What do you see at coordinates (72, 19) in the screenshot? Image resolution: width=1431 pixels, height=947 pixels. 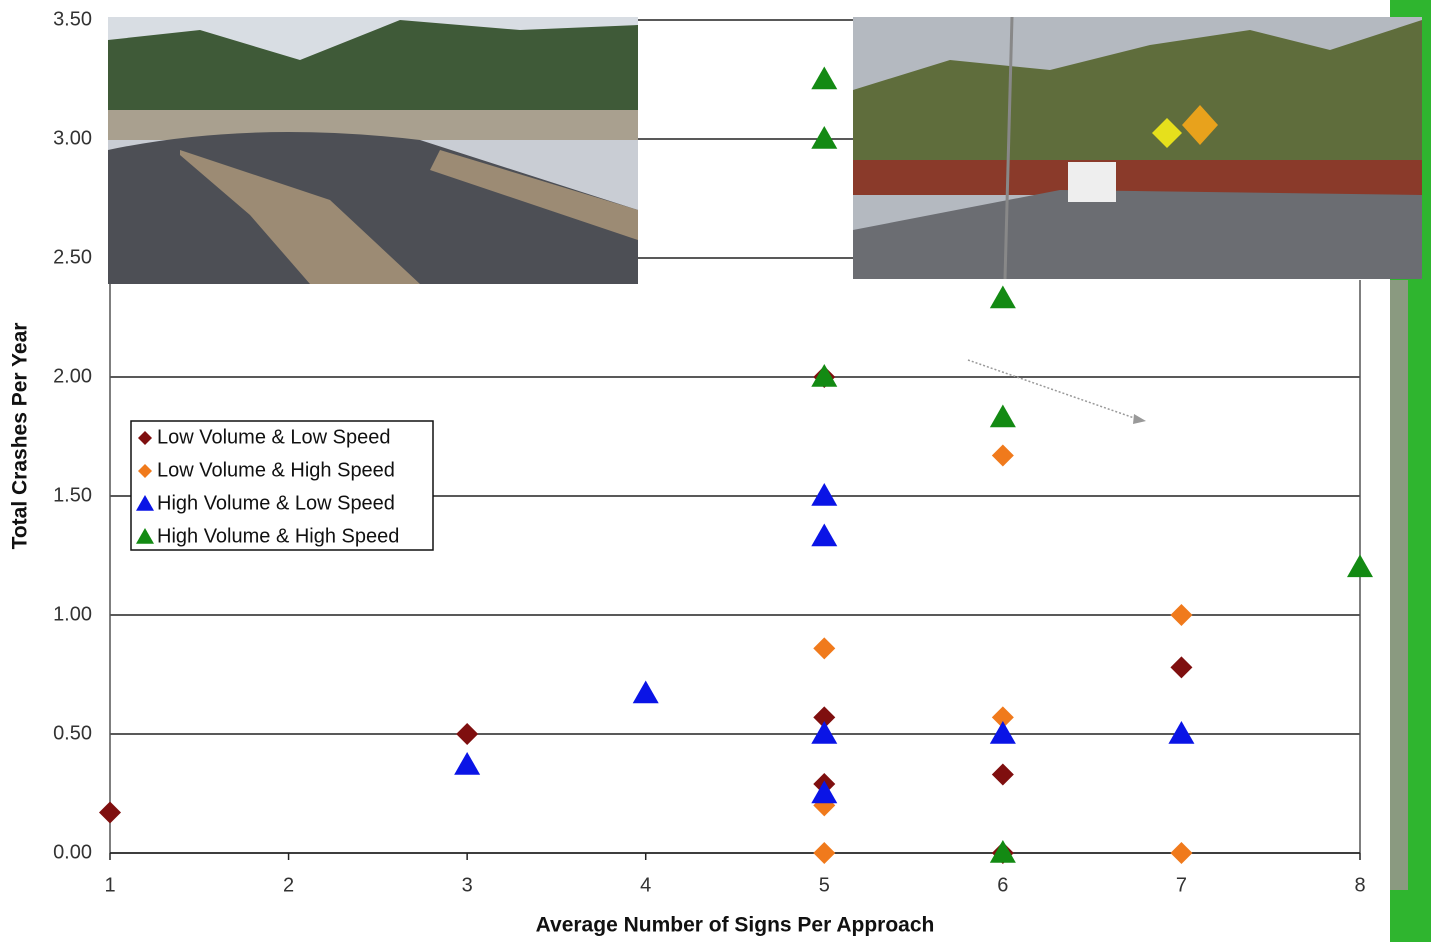 I see `y-tick-label: 3.50` at bounding box center [72, 19].